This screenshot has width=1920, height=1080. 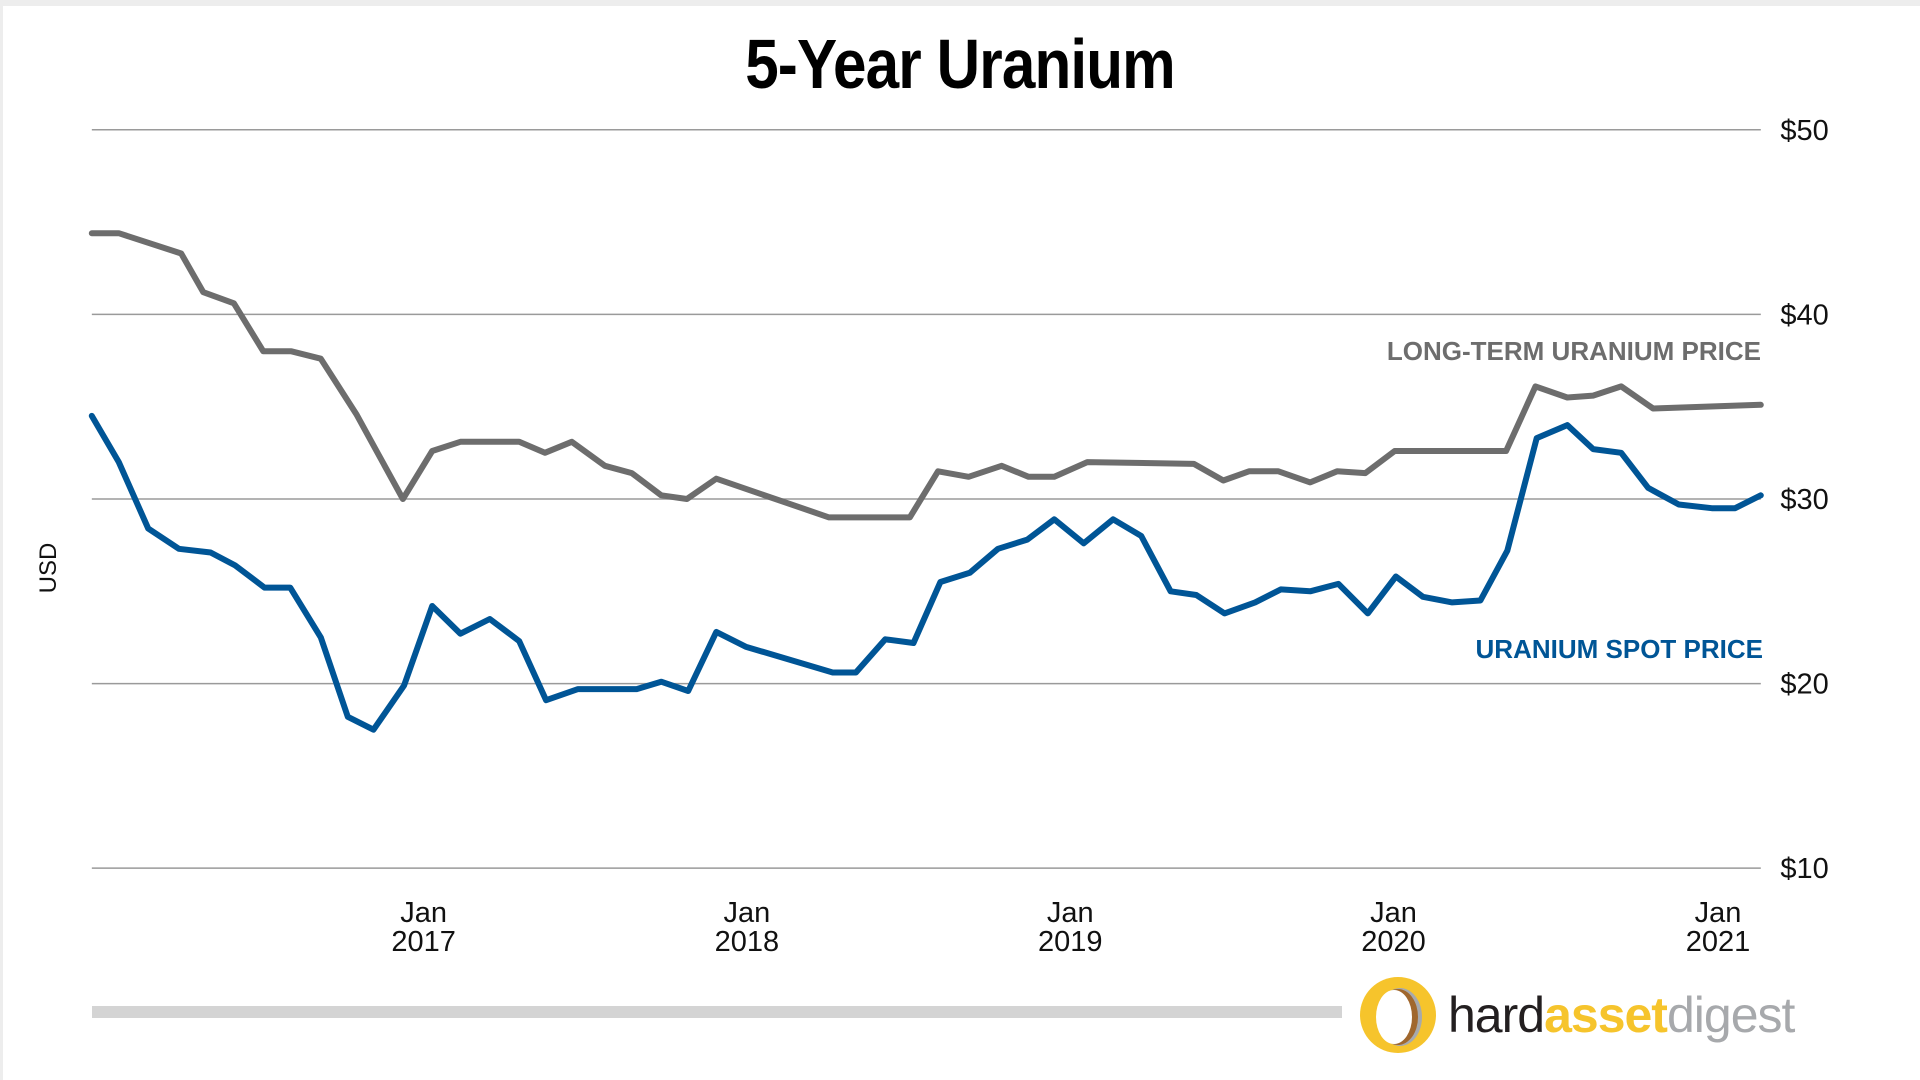 I want to click on footer-divider-bar, so click(x=717, y=1012).